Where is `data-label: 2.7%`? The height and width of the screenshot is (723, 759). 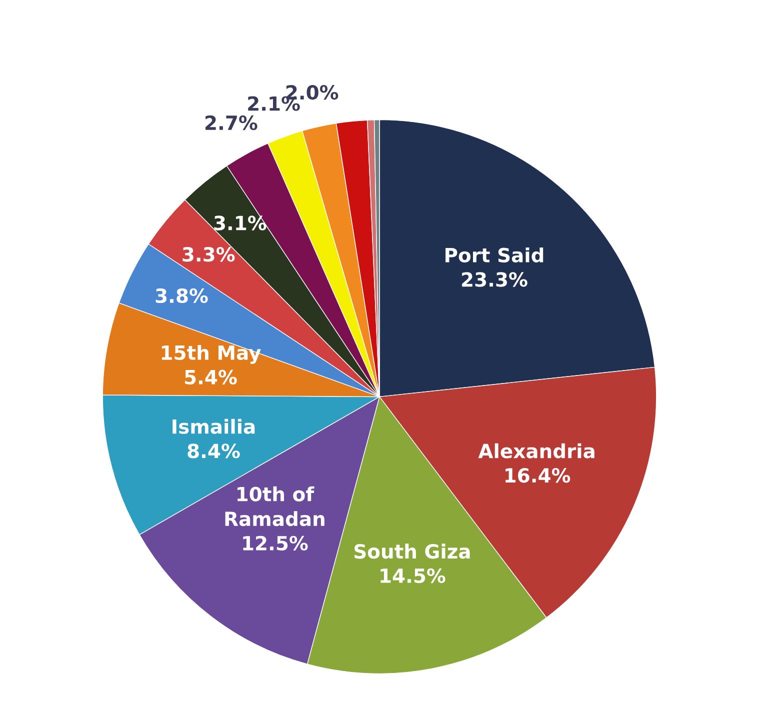
data-label: 2.7% is located at coordinates (232, 122).